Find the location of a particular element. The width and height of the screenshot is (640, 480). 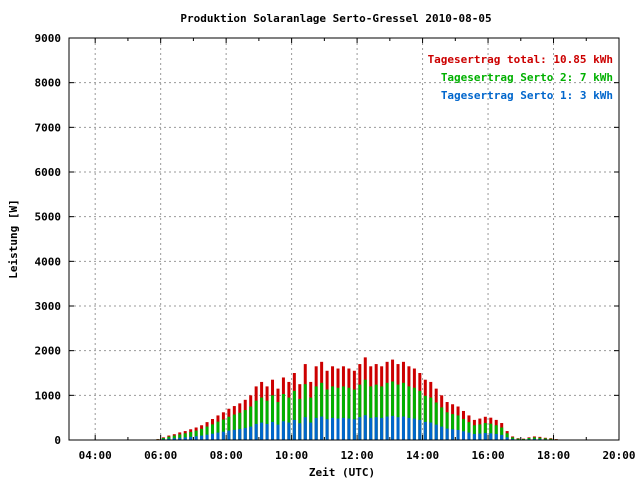

x-tick-label: 20:00 is located at coordinates (618, 455).